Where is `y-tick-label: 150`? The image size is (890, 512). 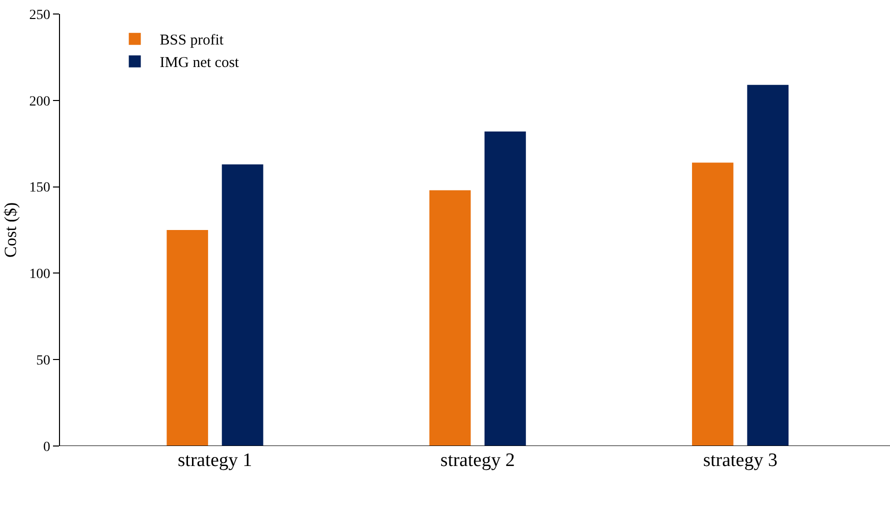
y-tick-label: 150 is located at coordinates (39, 188).